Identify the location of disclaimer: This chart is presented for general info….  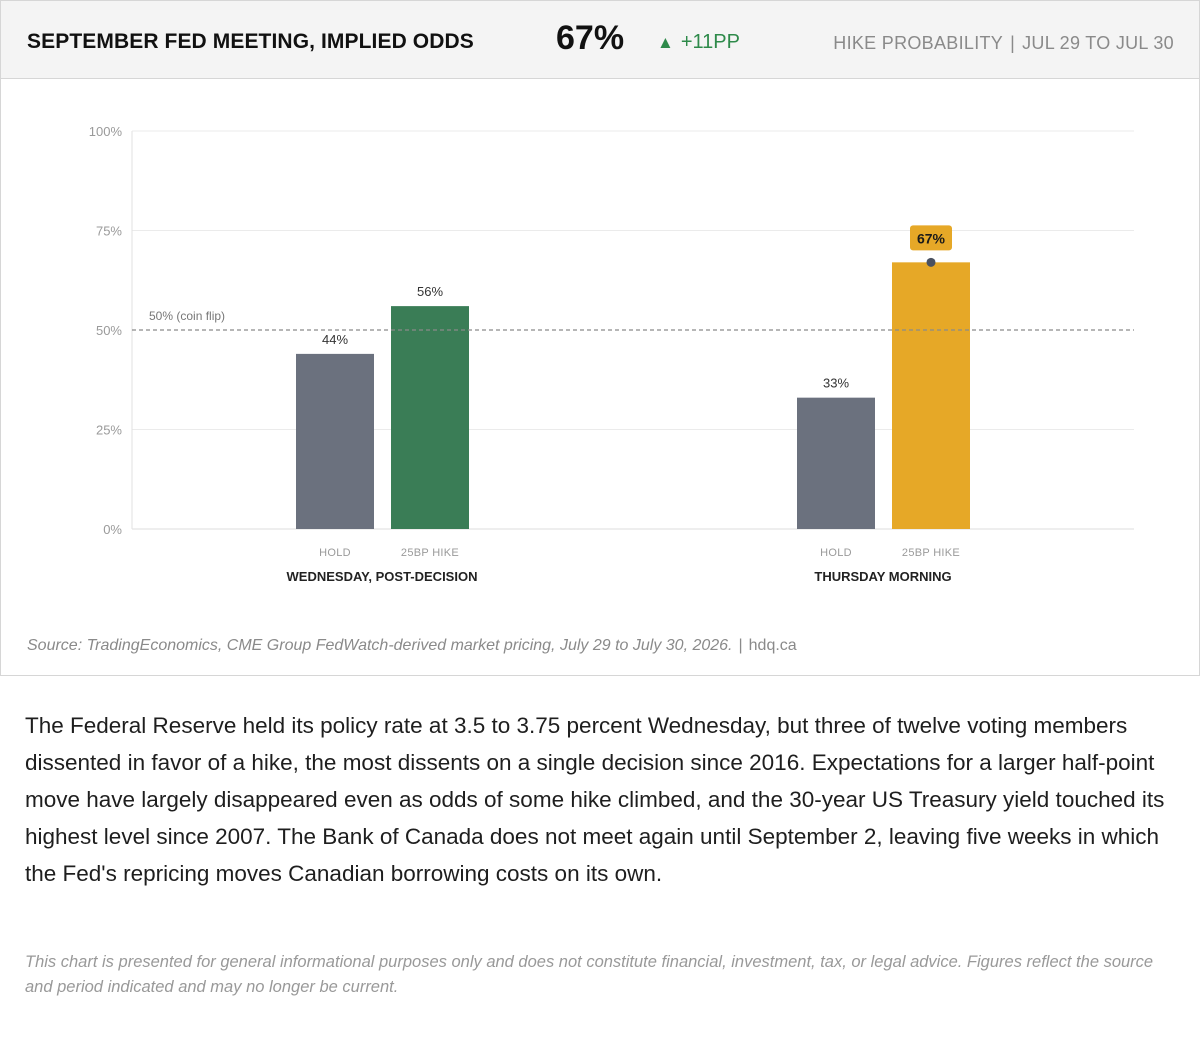
(589, 974).